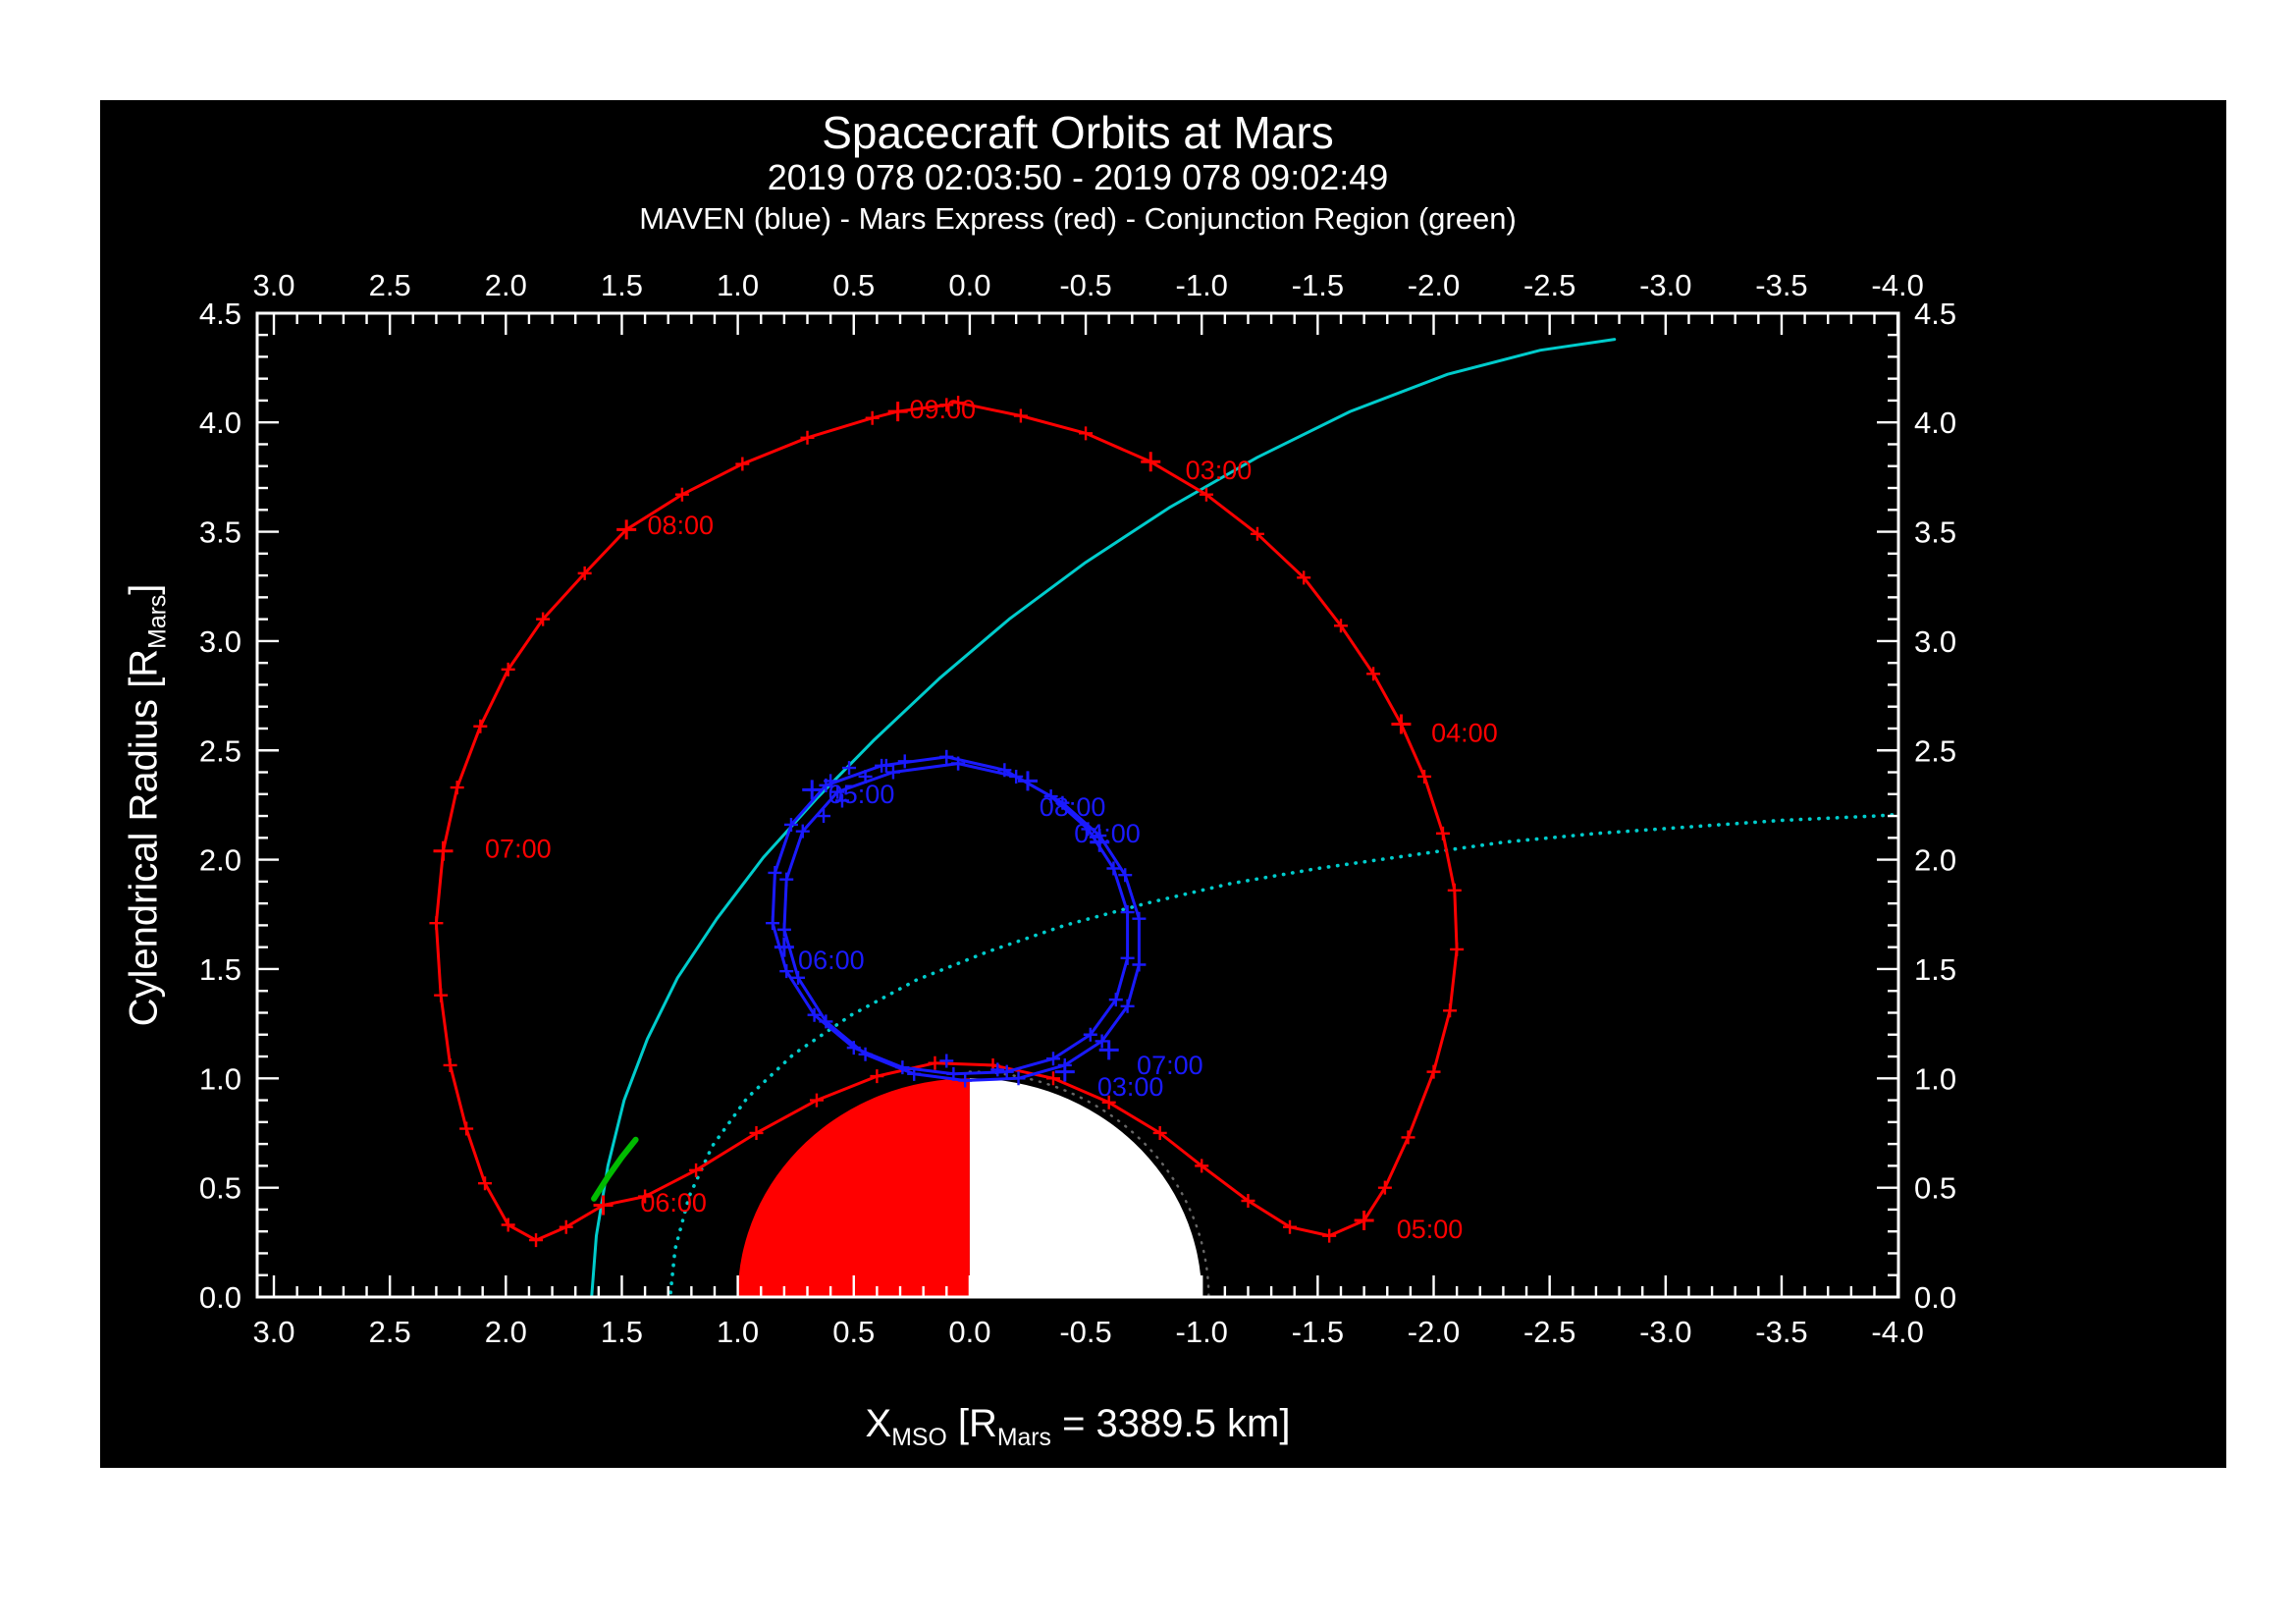  I want to click on mars-dayside, so click(854, 1187).